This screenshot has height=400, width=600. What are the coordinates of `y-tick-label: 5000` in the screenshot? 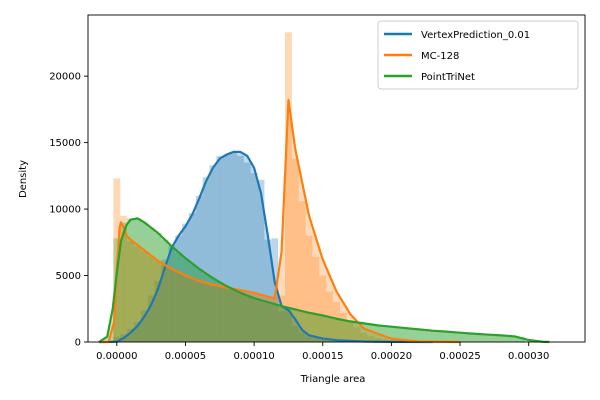 It's located at (68, 276).